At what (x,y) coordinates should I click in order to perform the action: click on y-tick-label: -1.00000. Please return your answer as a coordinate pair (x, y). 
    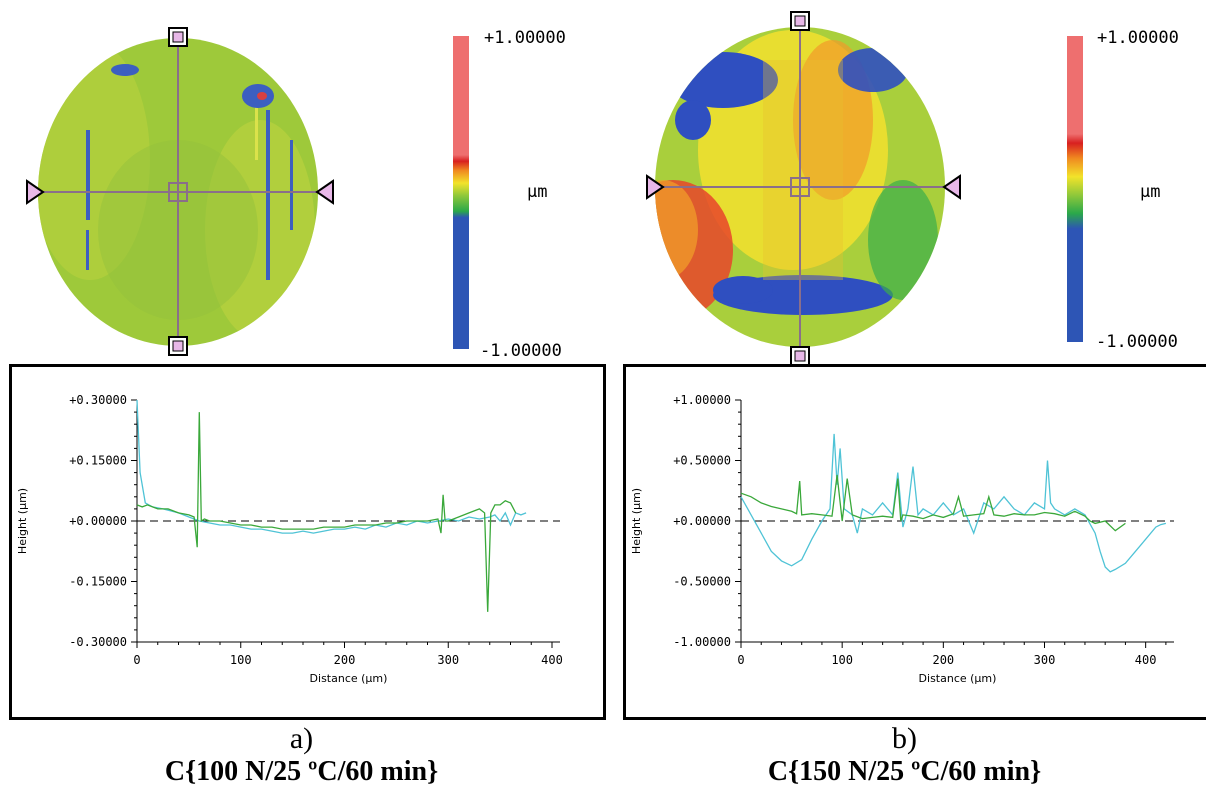
    Looking at the image, I should click on (702, 642).